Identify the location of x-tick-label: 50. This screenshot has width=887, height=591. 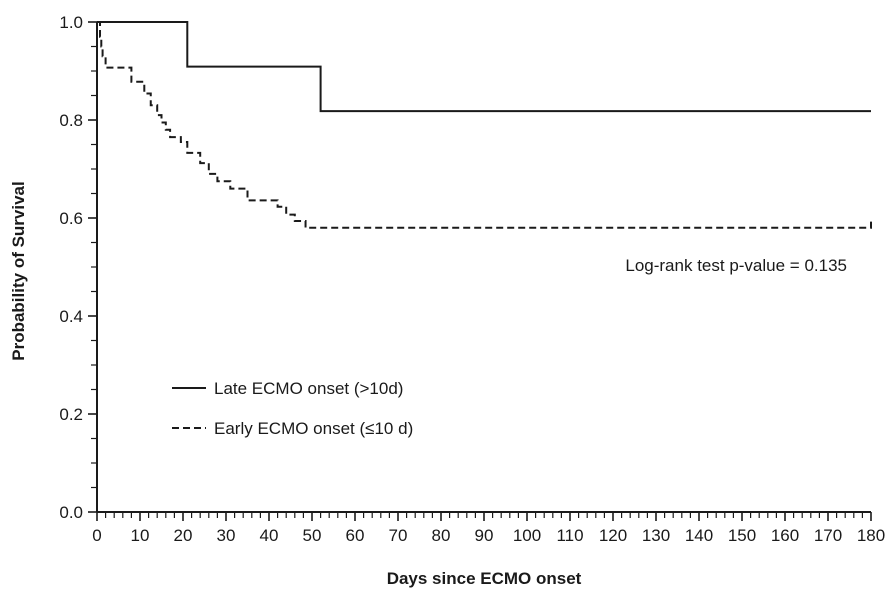
(312, 535).